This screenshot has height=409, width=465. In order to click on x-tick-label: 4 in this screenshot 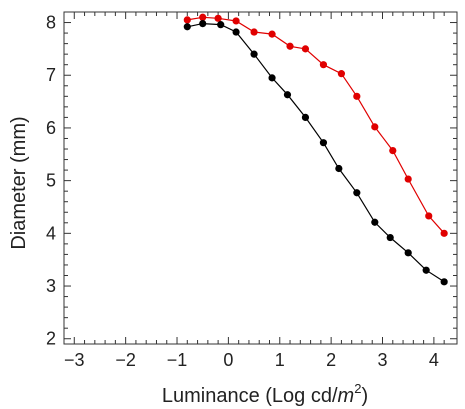, I will do `click(434, 360)`.